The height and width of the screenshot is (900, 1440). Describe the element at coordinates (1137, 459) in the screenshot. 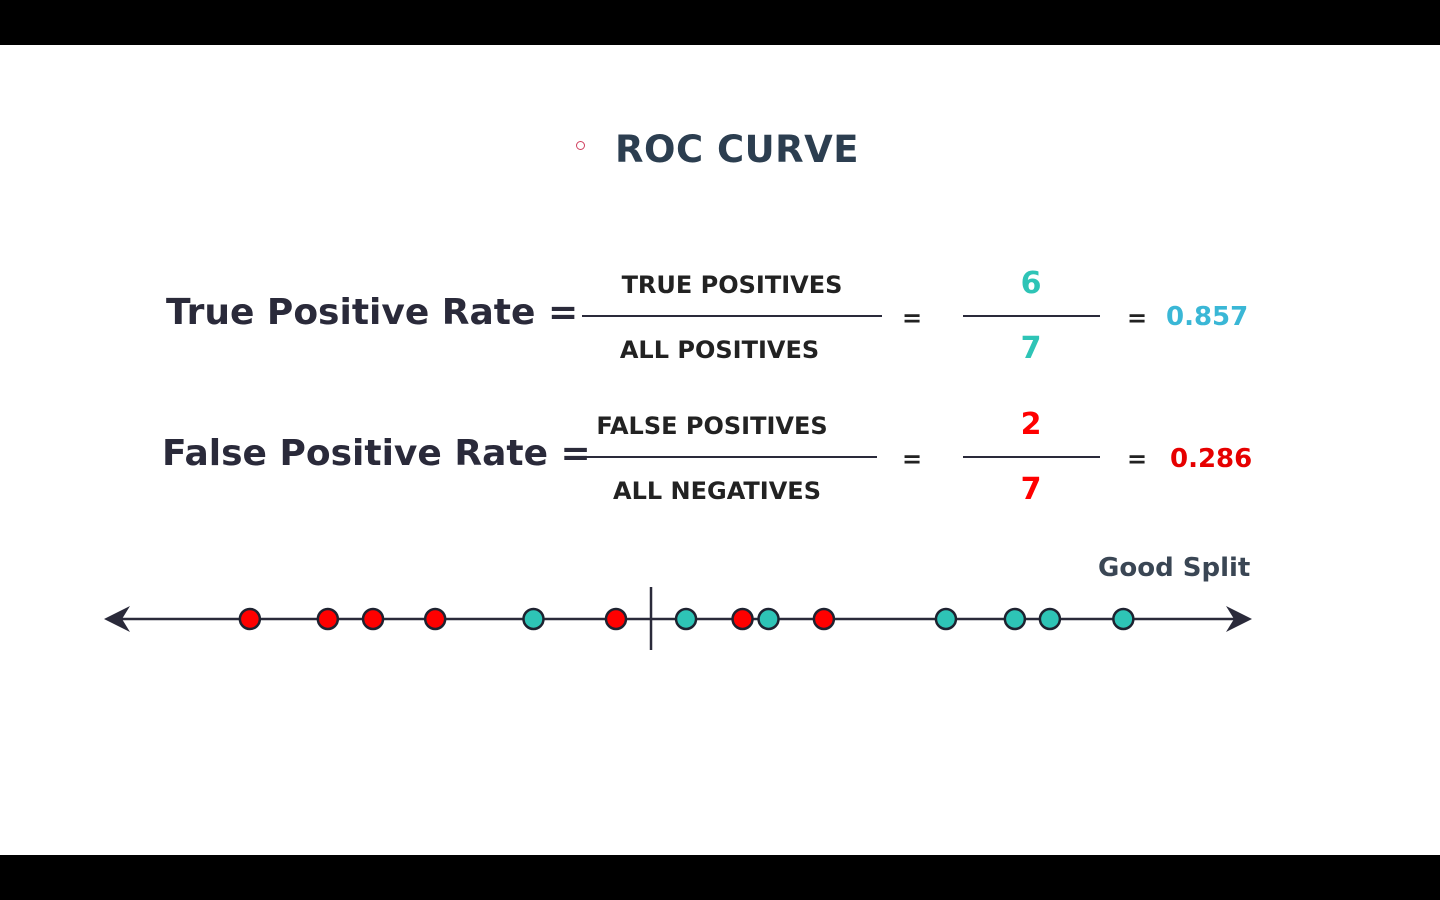

I see `fpr-equals-sign-2: =` at that location.